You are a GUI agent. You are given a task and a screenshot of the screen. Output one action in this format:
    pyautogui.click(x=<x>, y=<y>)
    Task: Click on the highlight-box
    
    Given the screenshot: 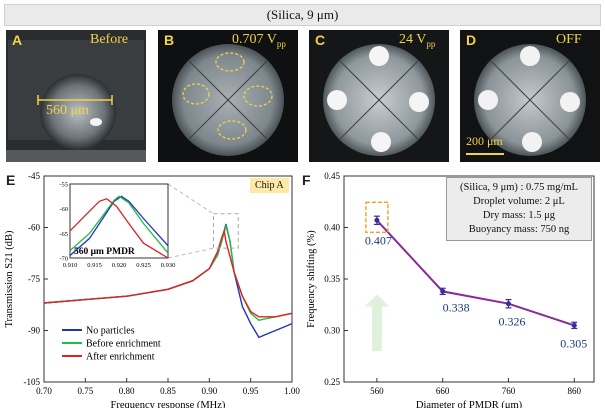 What is the action you would take?
    pyautogui.click(x=377, y=217)
    